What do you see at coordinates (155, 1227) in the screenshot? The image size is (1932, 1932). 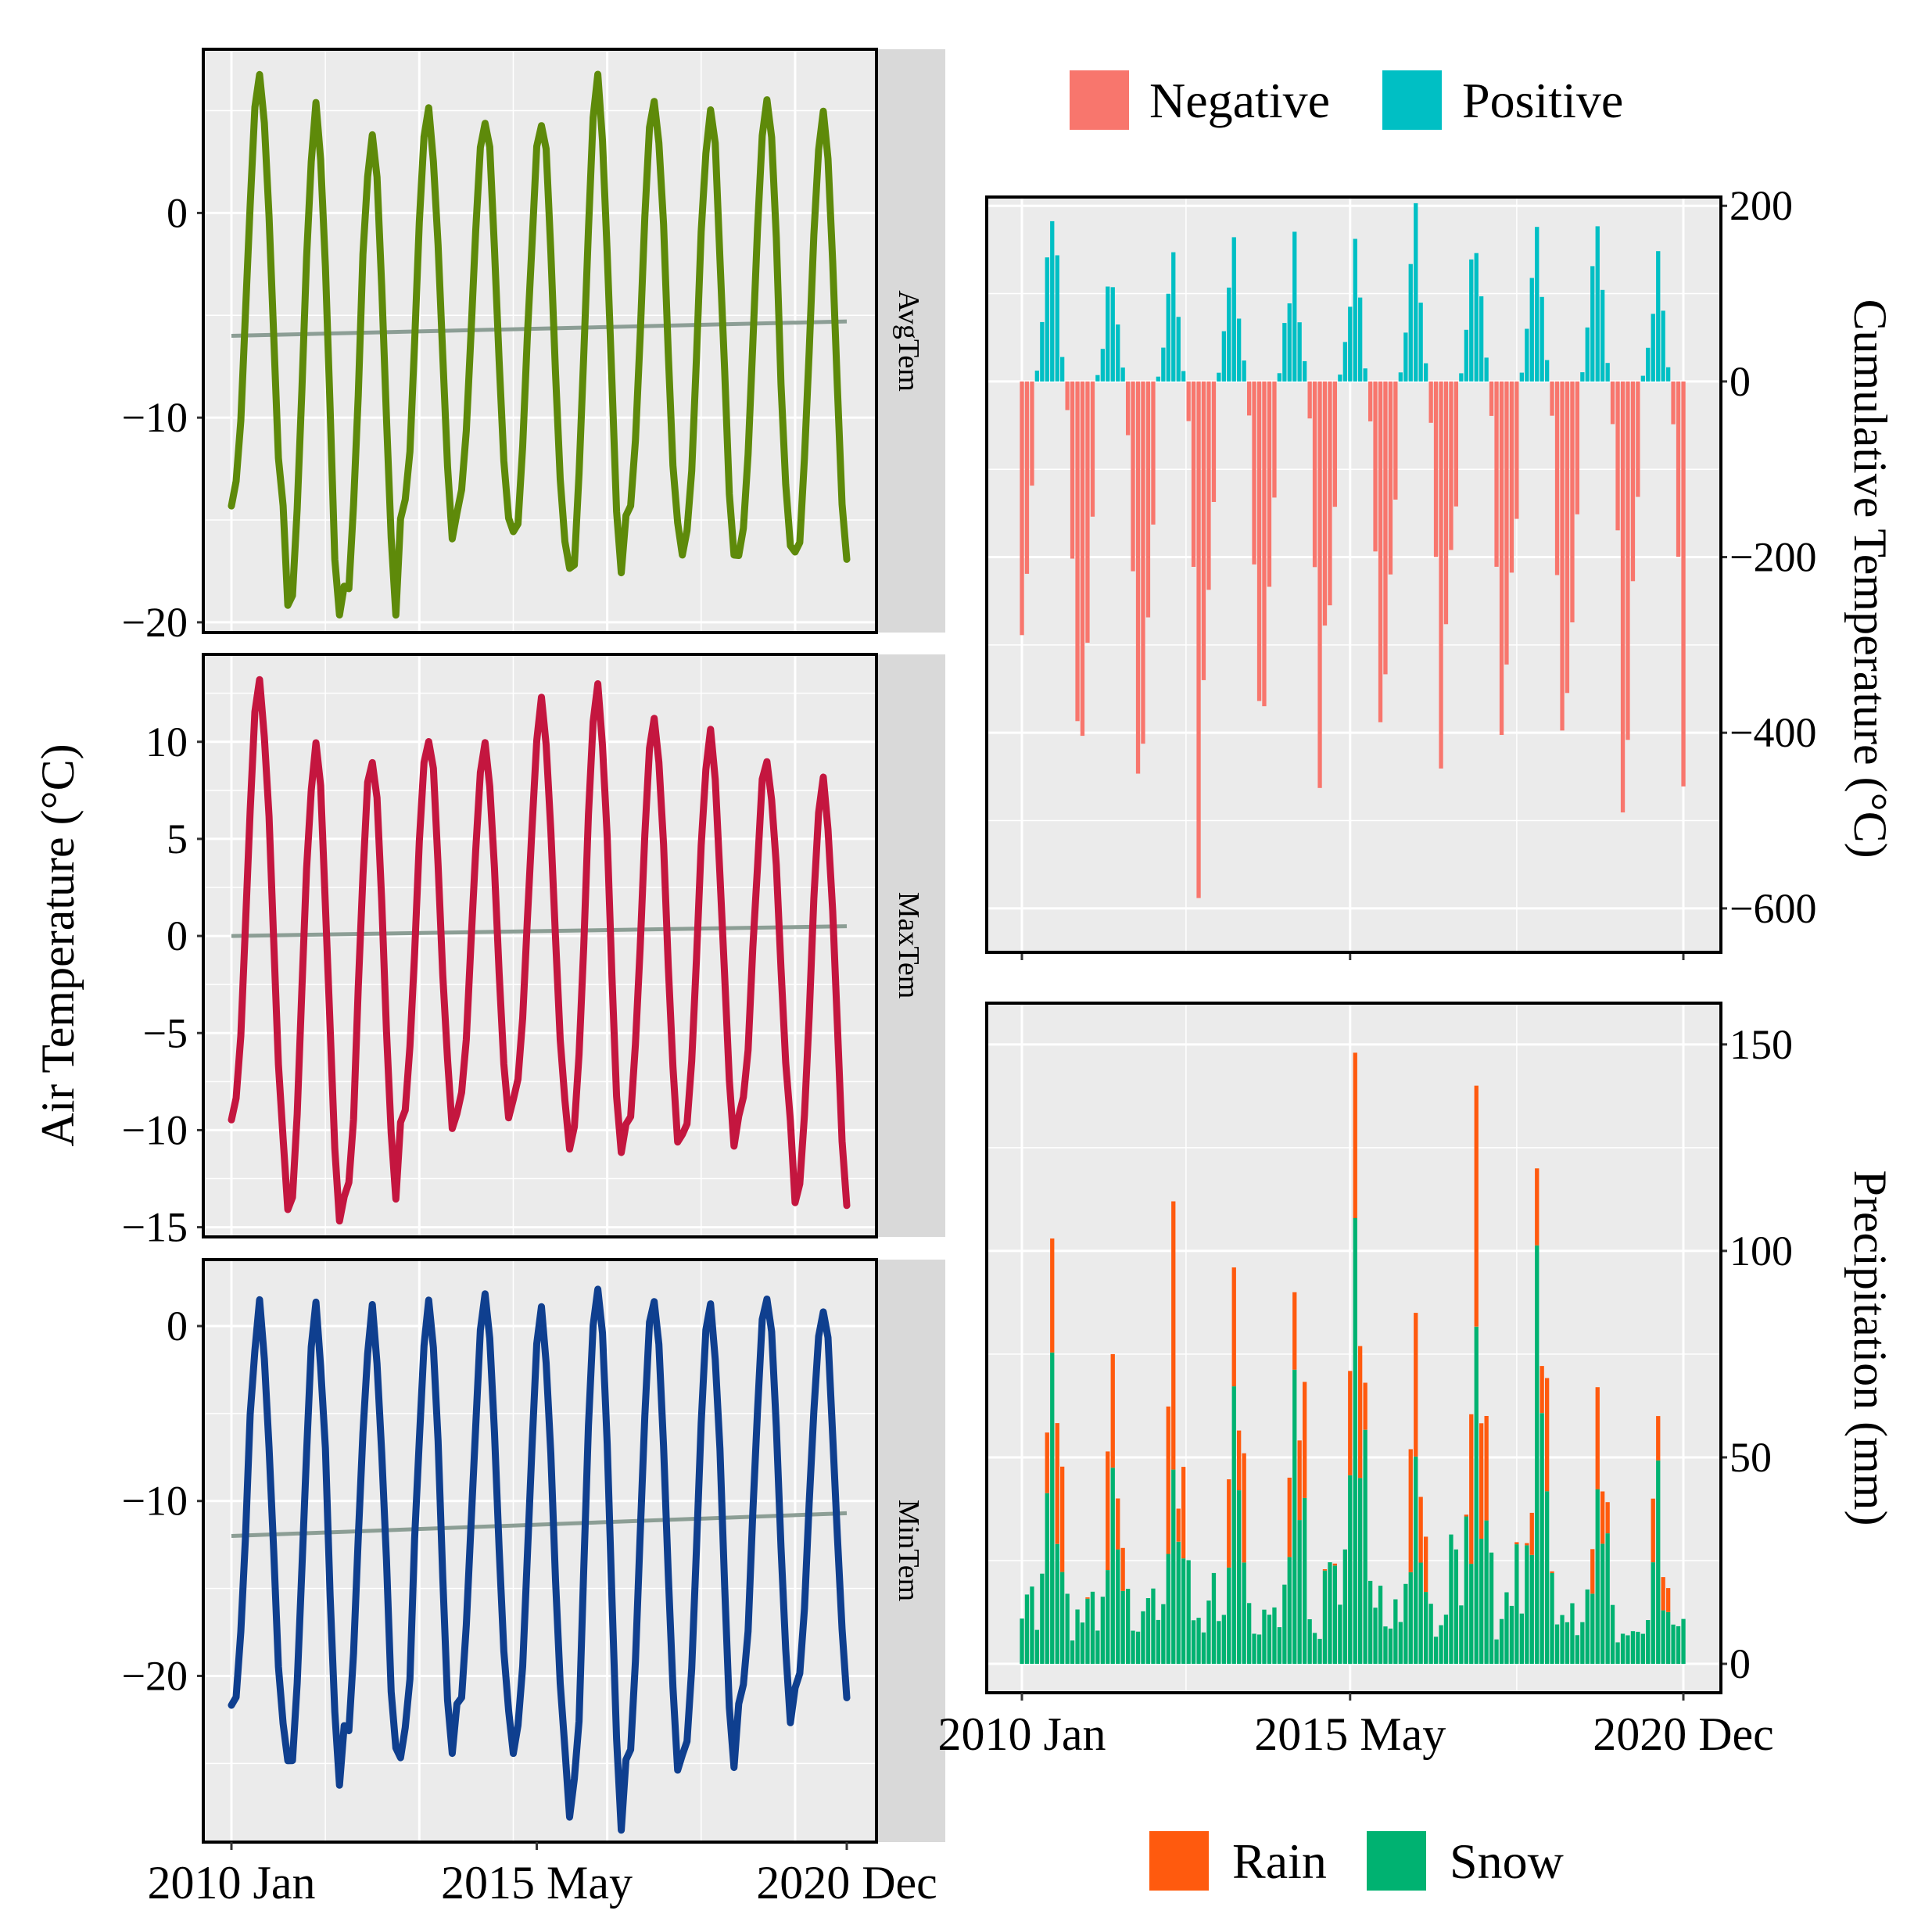 I see `y-tick-label: −15` at bounding box center [155, 1227].